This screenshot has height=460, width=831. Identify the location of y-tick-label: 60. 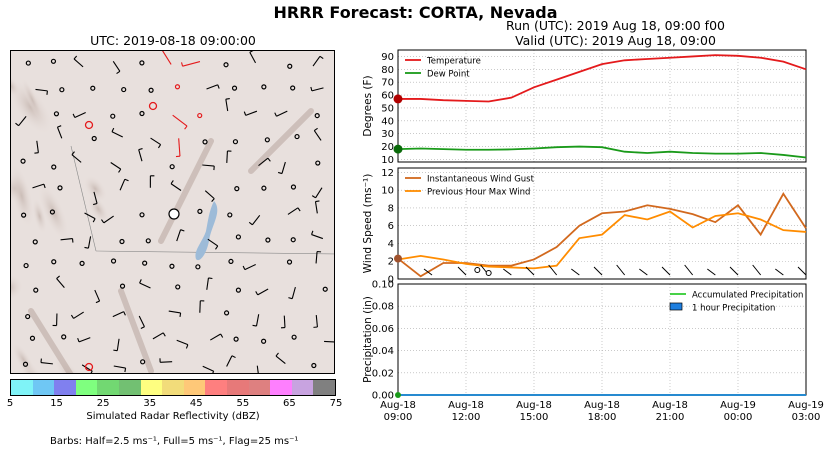
(387, 96).